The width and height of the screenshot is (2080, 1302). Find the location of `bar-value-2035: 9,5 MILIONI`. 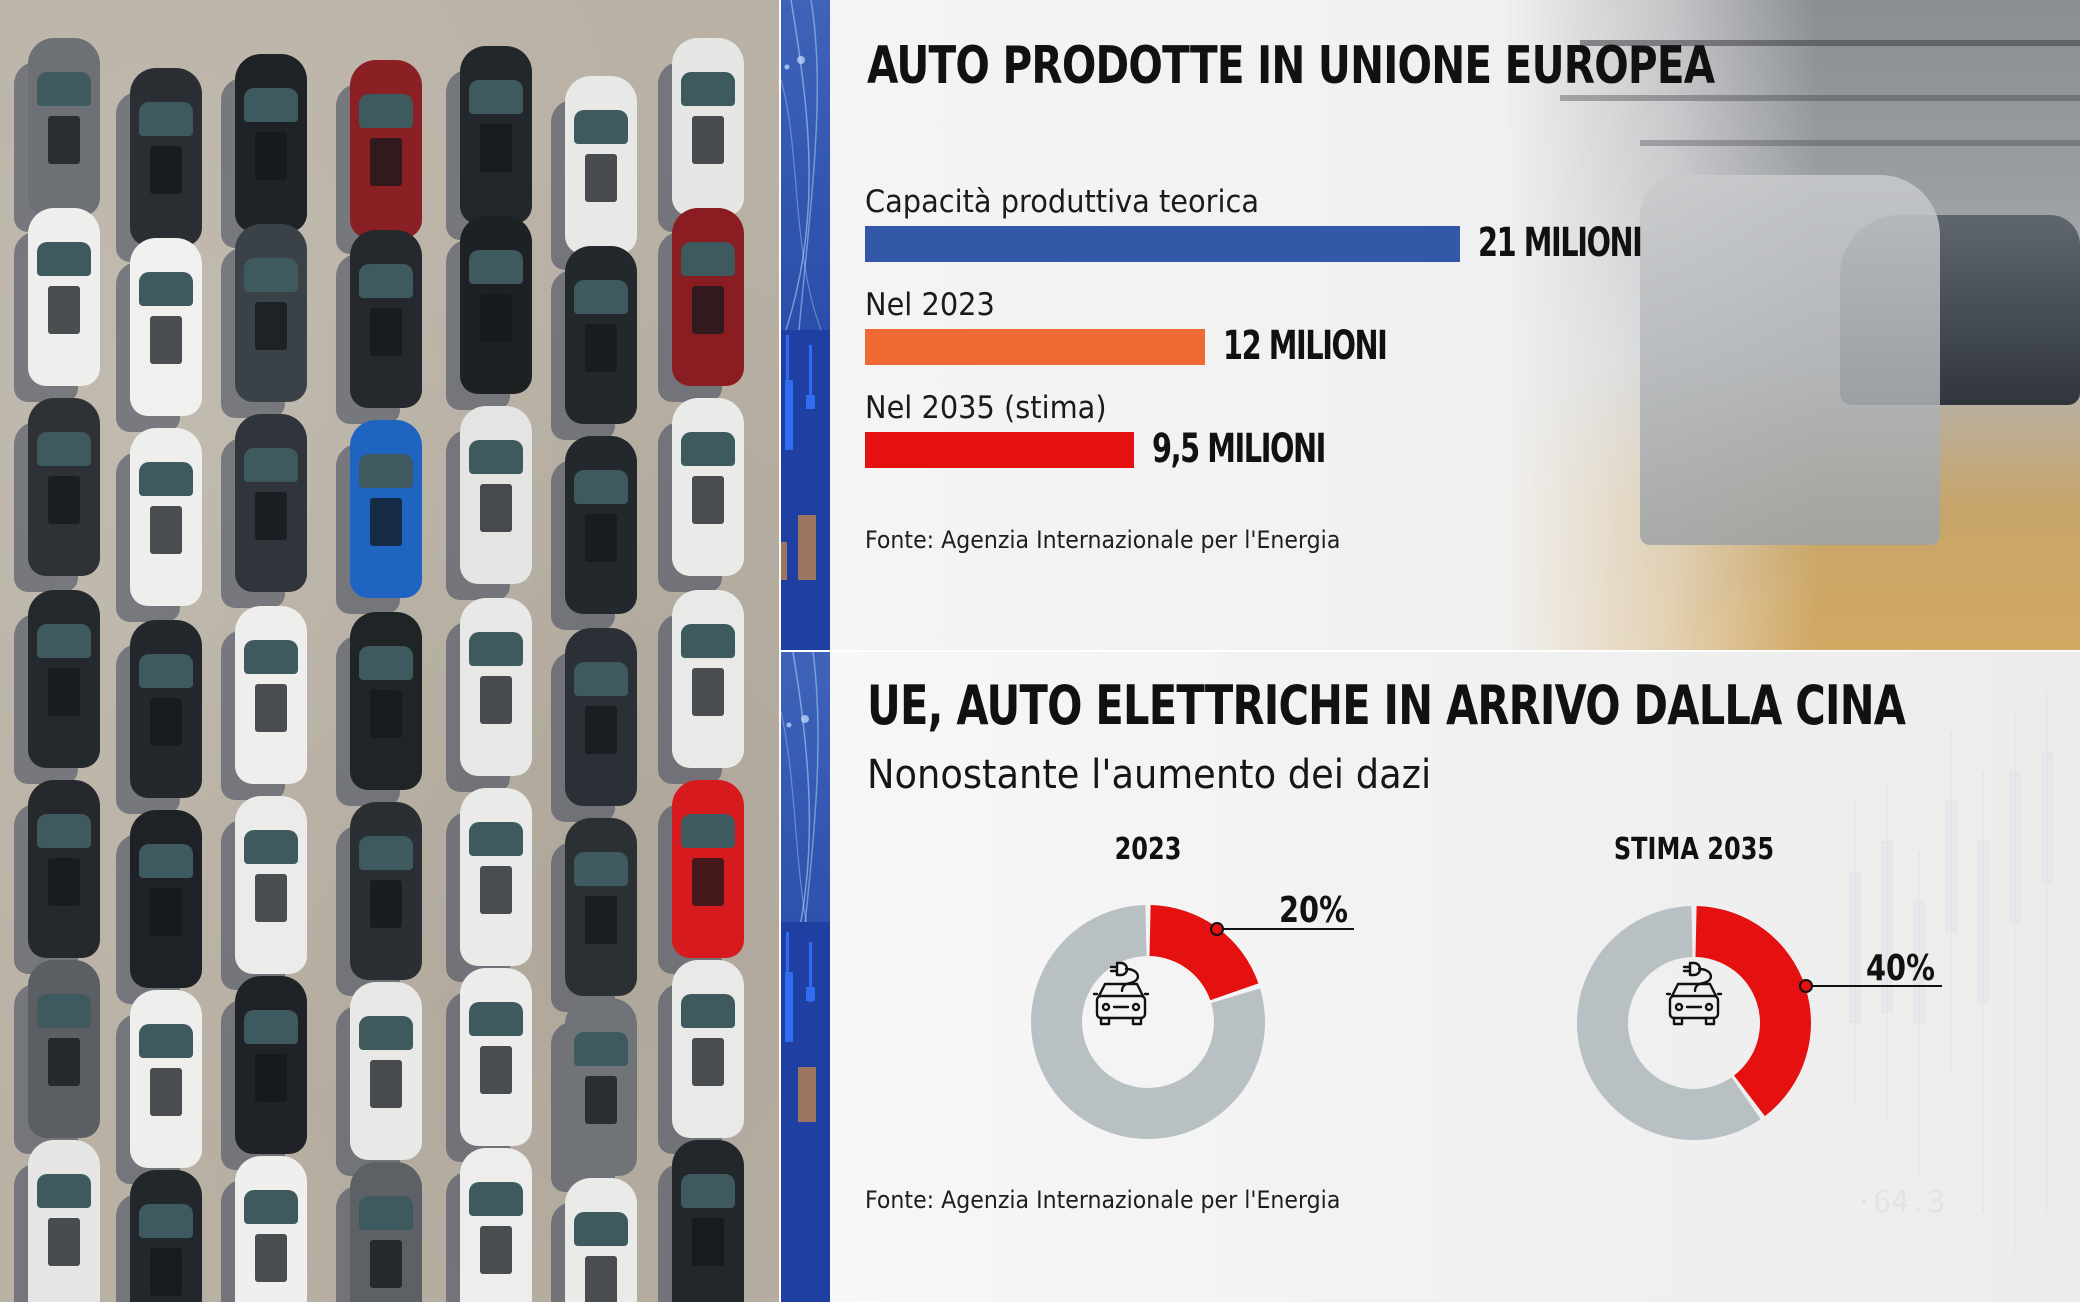

bar-value-2035: 9,5 MILIONI is located at coordinates (1239, 449).